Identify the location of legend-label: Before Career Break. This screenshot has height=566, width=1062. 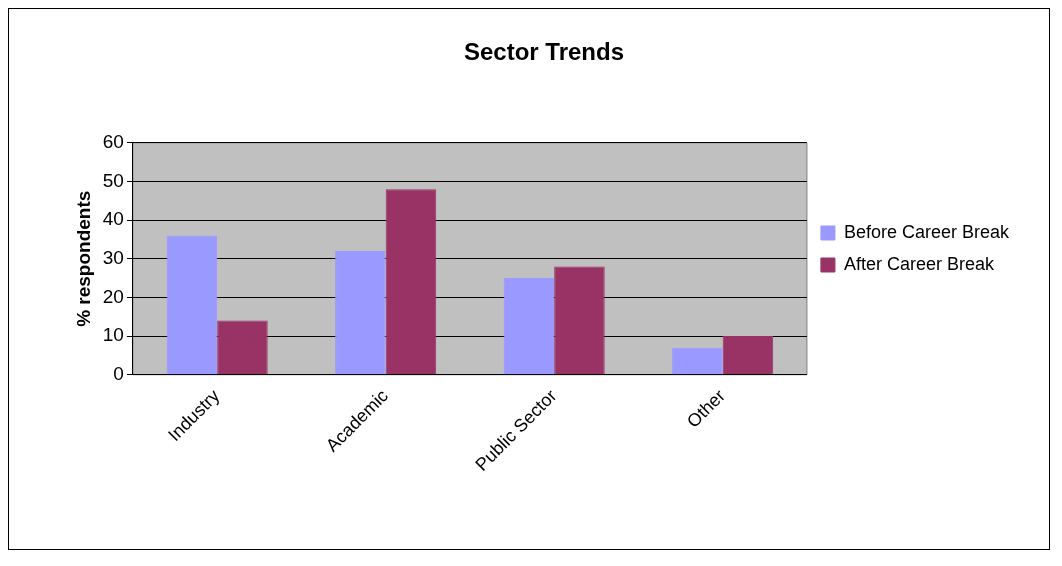
(926, 231).